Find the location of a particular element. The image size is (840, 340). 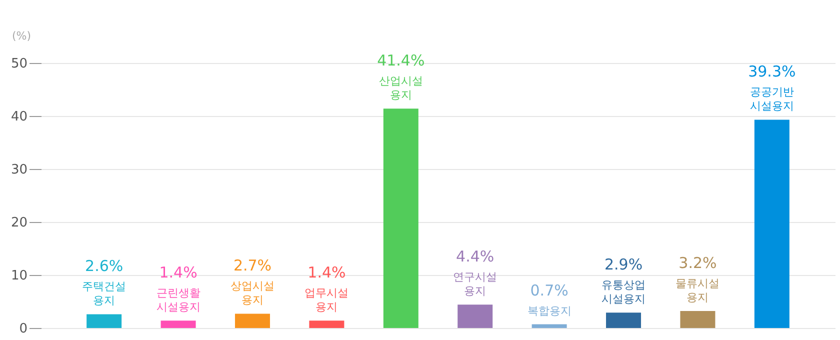

x-tick-label: 공공기반 시설용지 is located at coordinates (772, 99).